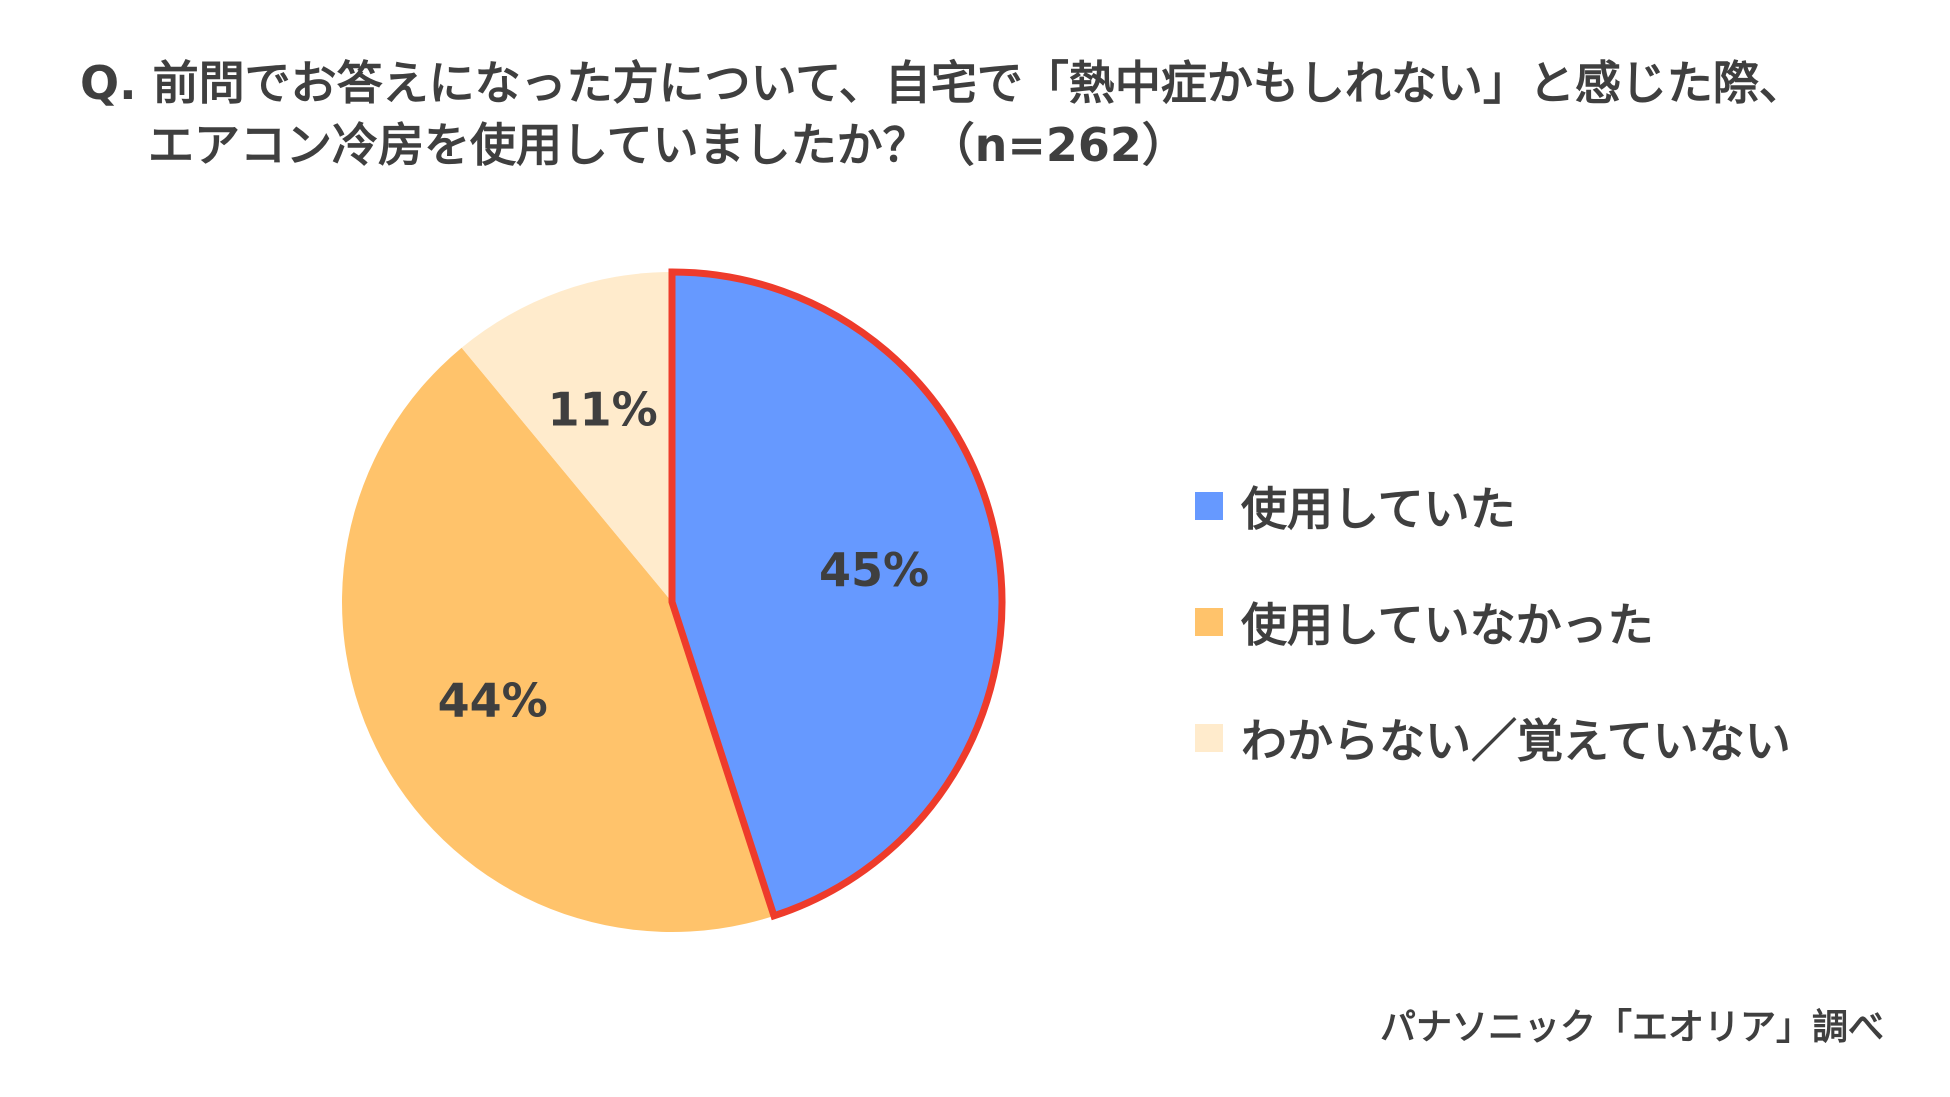 Image resolution: width=1950 pixels, height=1097 pixels. What do you see at coordinates (1209, 738) in the screenshot?
I see `legend-swatch-unknown` at bounding box center [1209, 738].